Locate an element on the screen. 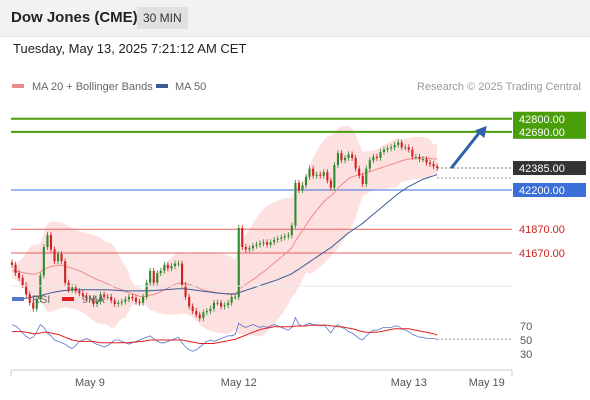  legend-label-rsi-ma: 9MA is located at coordinates (93, 300).